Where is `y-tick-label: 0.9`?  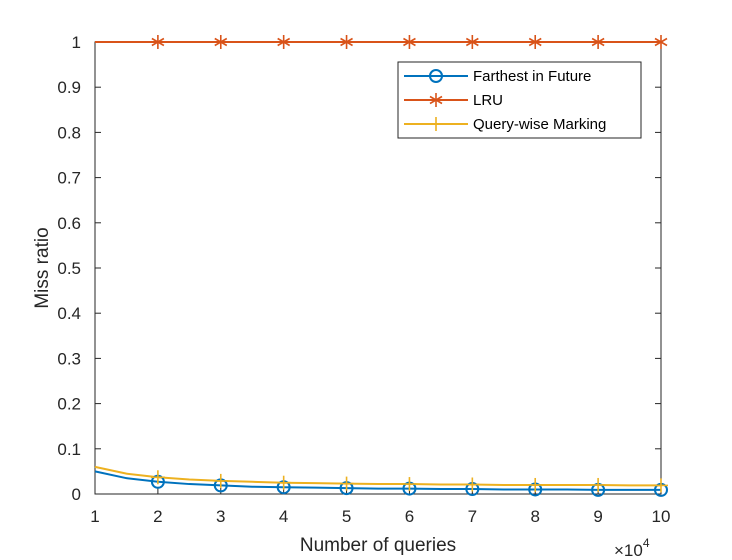 y-tick-label: 0.9 is located at coordinates (69, 87).